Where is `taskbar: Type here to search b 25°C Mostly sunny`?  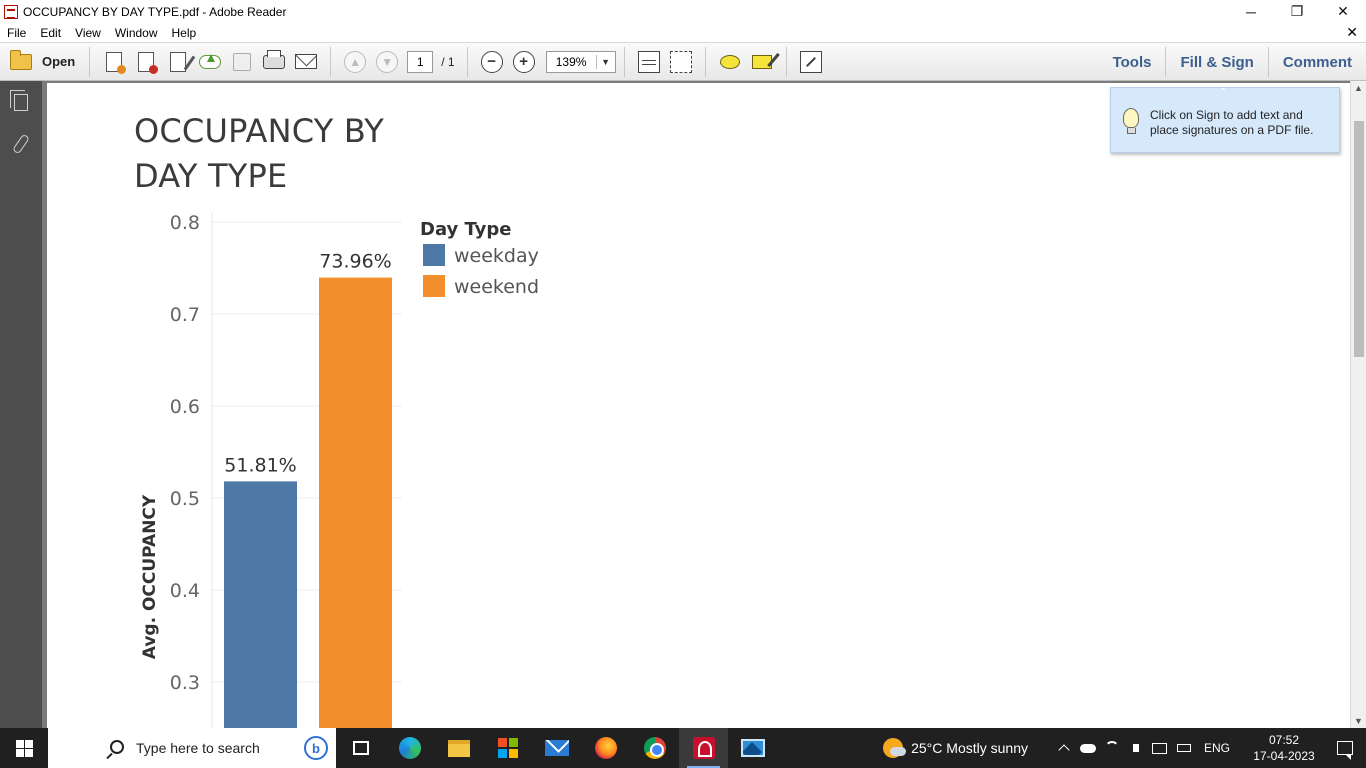 taskbar: Type here to search b 25°C Mostly sunny is located at coordinates (683, 748).